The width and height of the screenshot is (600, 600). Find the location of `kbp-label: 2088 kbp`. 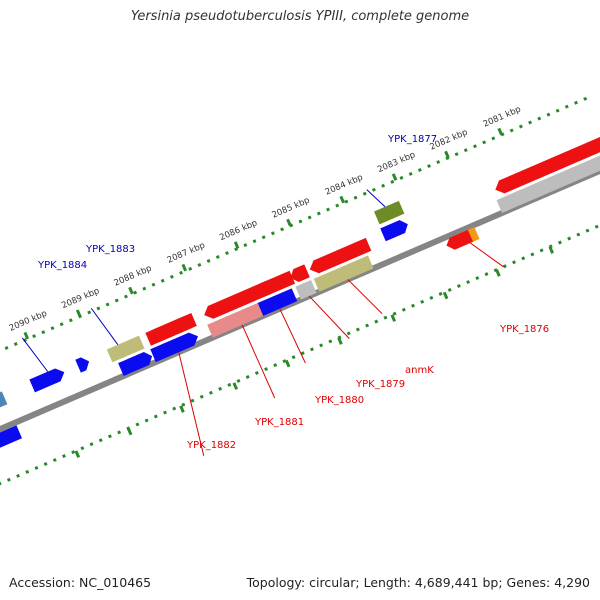

kbp-label: 2088 kbp is located at coordinates (133, 276).